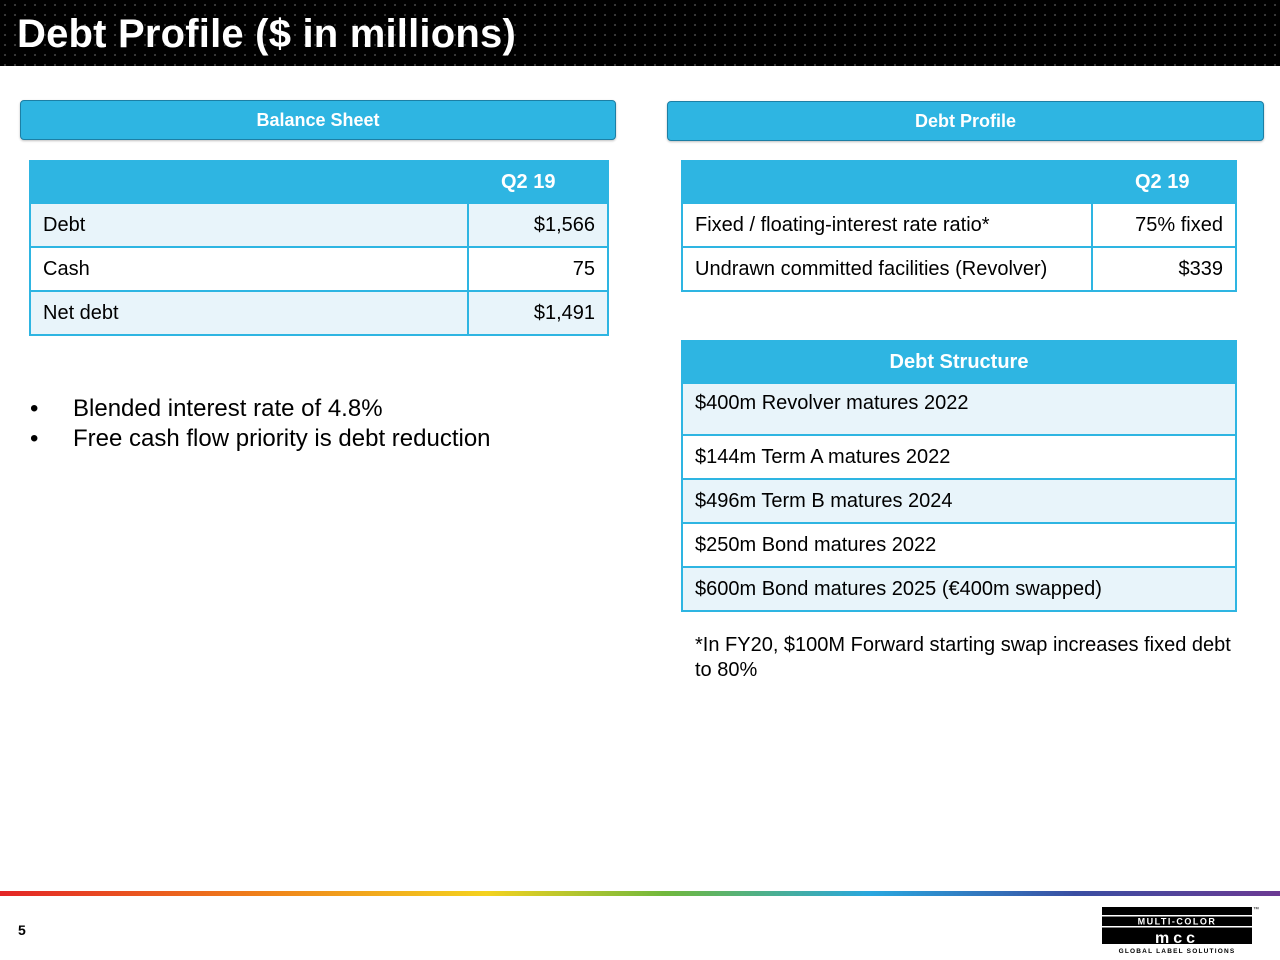  What do you see at coordinates (538, 269) in the screenshot?
I see `row-value: 75` at bounding box center [538, 269].